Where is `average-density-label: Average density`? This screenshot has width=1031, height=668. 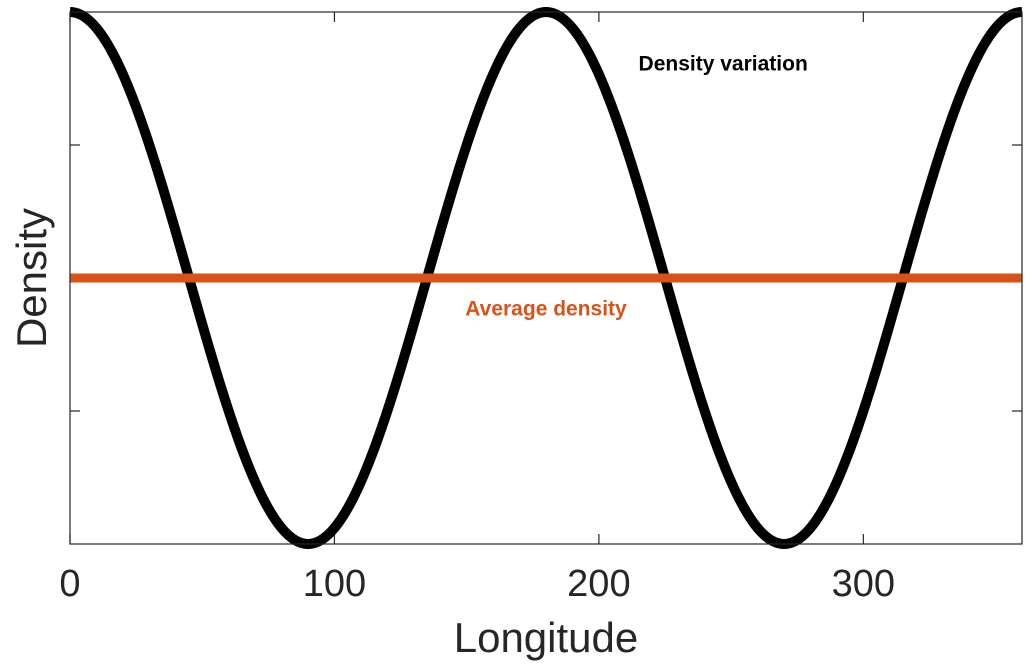
average-density-label: Average density is located at coordinates (546, 308).